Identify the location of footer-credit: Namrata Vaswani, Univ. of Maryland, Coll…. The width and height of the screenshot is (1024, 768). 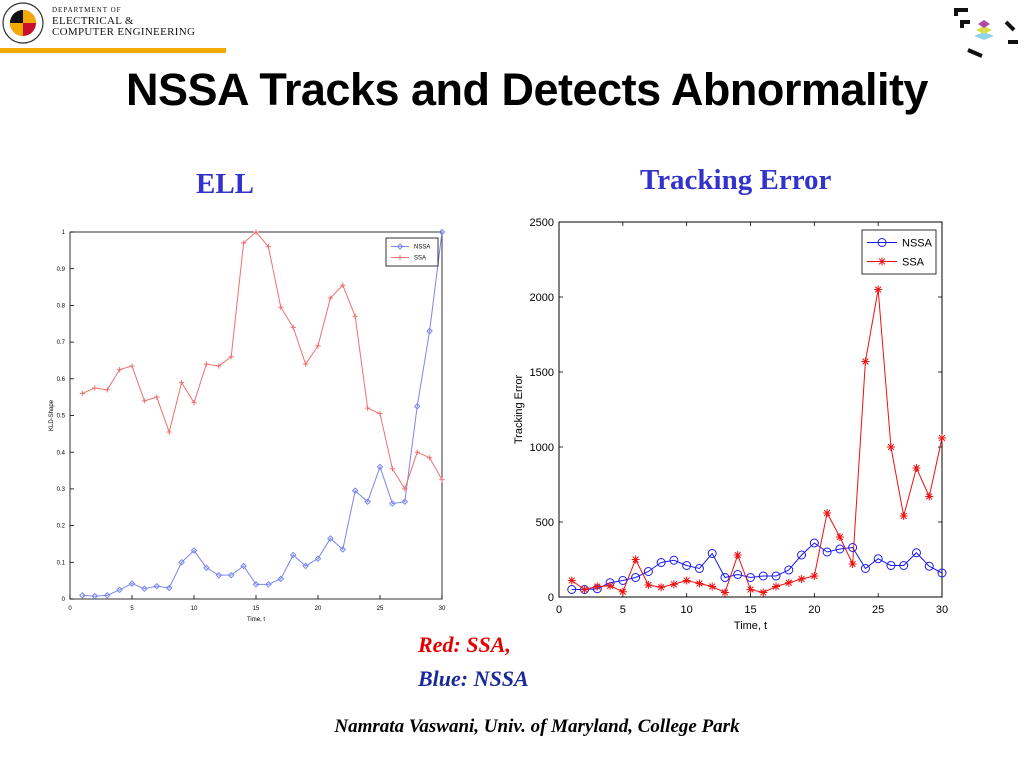
(537, 726).